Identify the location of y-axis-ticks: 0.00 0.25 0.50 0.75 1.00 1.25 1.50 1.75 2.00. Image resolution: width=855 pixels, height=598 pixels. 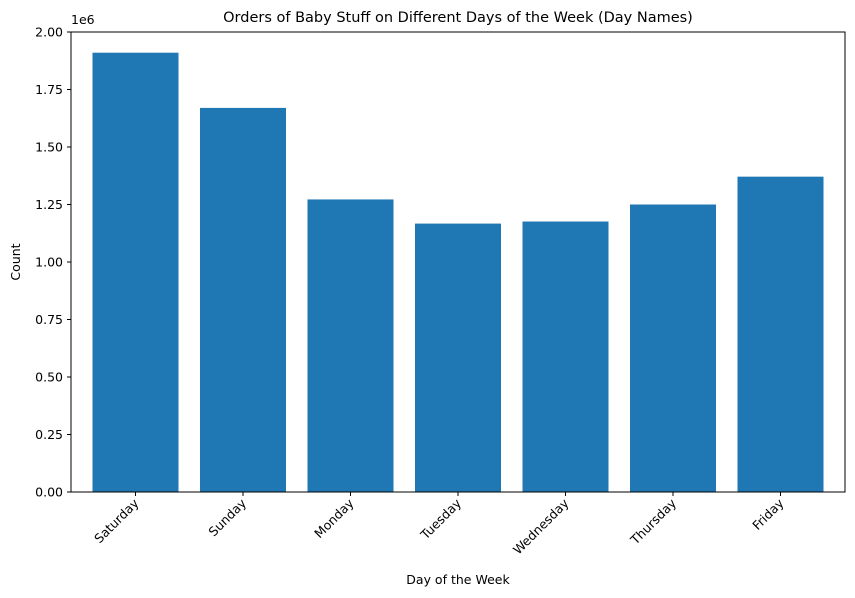
(53, 262).